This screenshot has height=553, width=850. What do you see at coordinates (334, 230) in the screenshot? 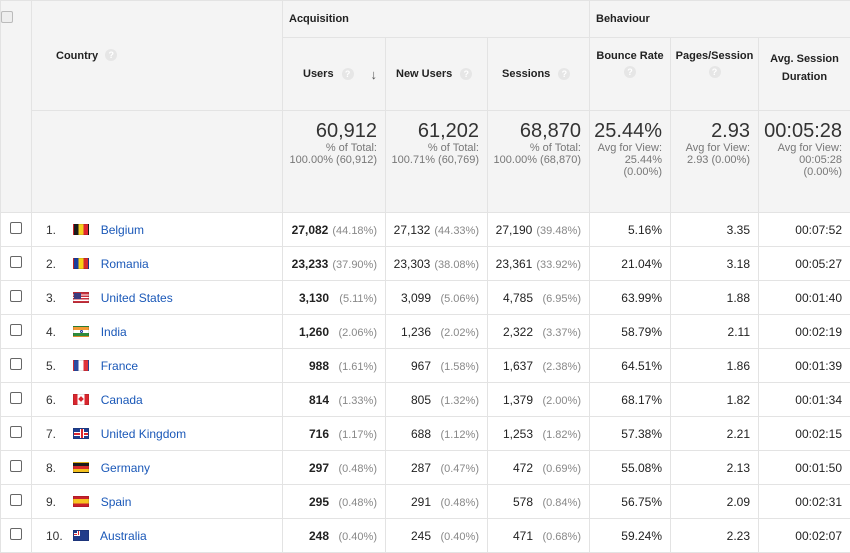
I see `users-cell: 27,082(44.18%)` at bounding box center [334, 230].